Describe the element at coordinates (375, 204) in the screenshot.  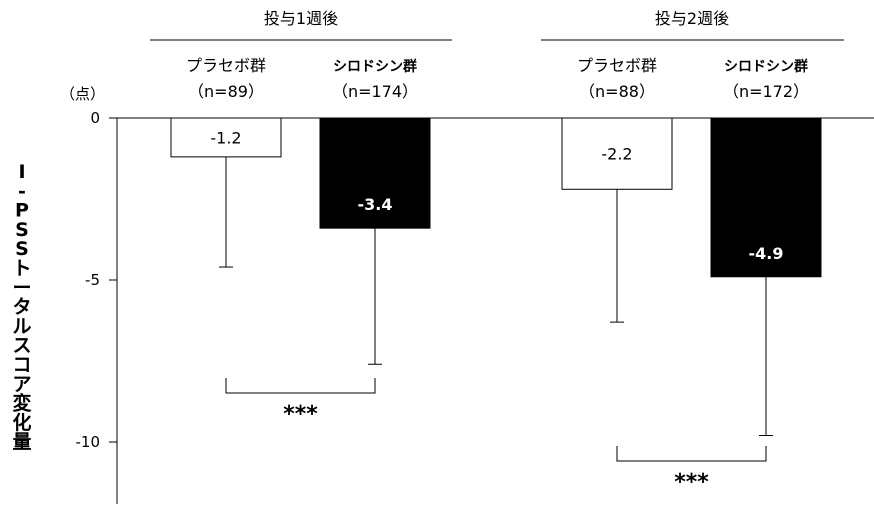
I see `data-label: -3.4` at that location.